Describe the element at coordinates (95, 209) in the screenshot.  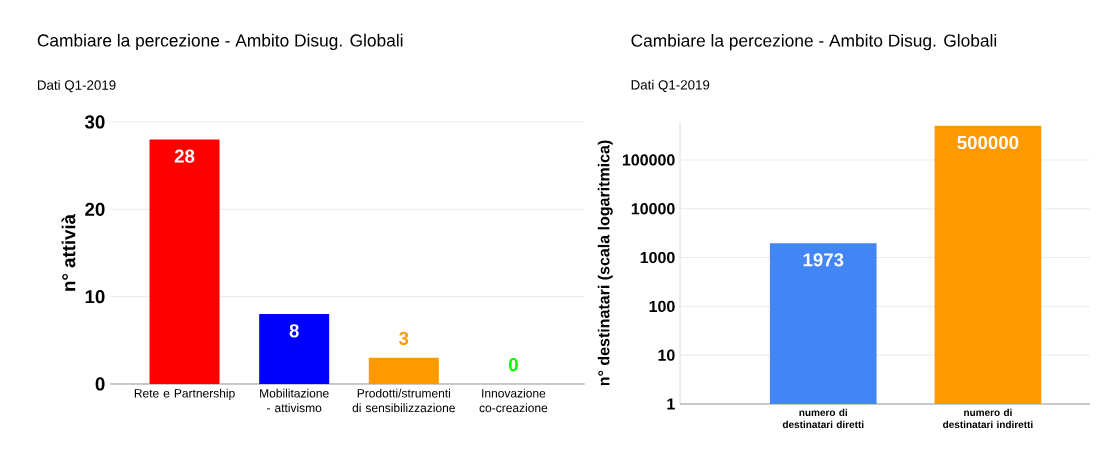
I see `y-tick-label: 20` at that location.